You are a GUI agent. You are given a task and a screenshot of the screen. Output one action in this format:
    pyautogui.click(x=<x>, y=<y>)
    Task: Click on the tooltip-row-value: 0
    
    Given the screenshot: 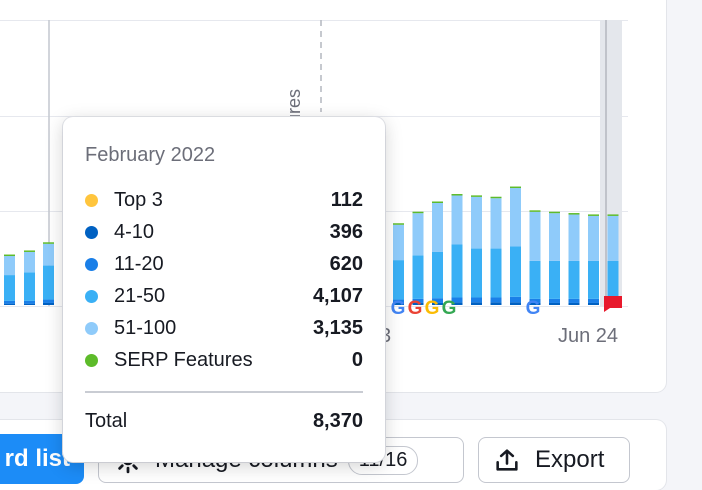 What is the action you would take?
    pyautogui.click(x=357, y=359)
    